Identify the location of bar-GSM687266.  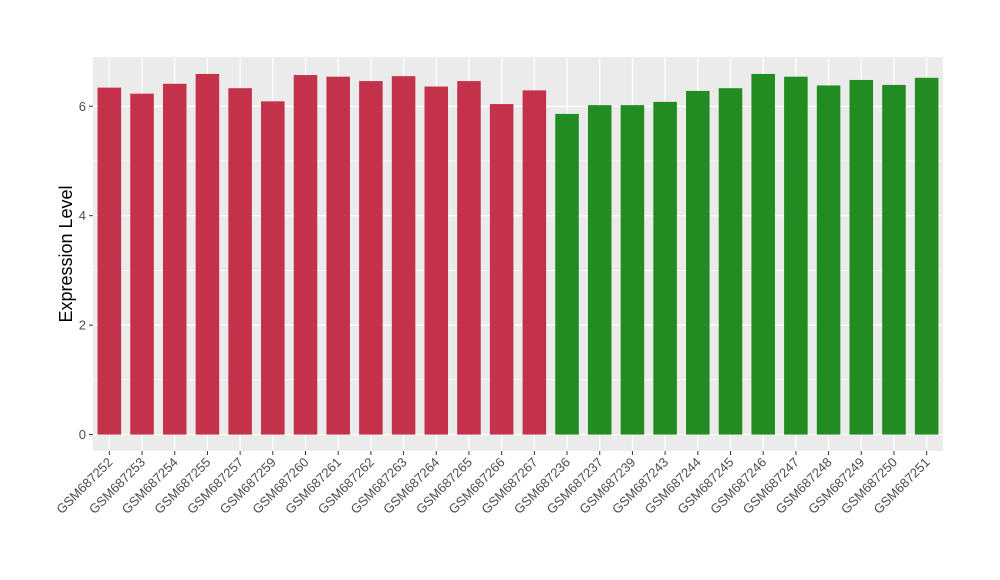
(501, 269).